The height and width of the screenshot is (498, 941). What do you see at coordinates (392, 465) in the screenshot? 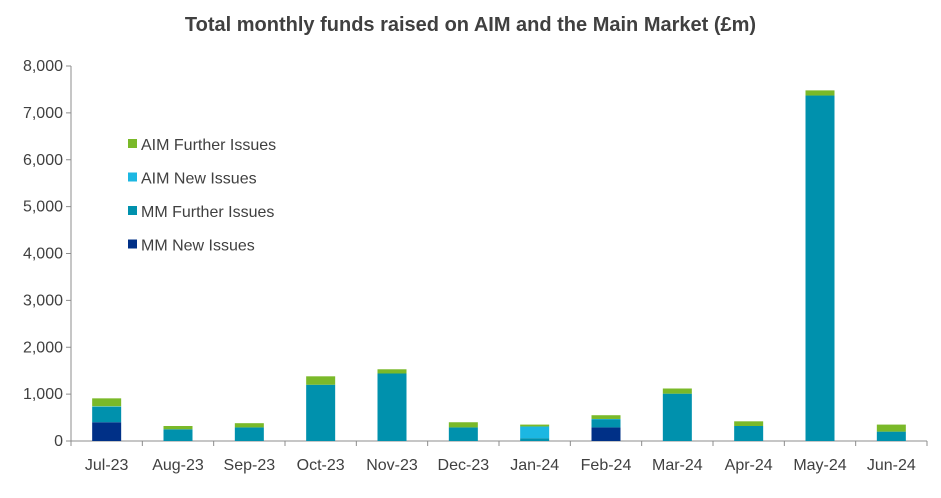
I see `x-tick-label: Nov-23` at bounding box center [392, 465].